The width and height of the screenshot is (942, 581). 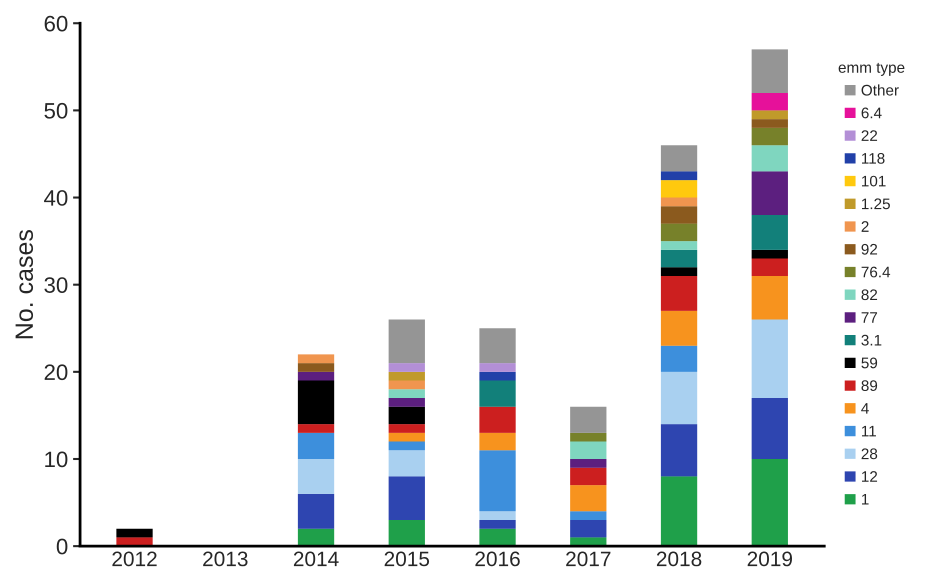 I want to click on legend-title: emm type, so click(x=871, y=69).